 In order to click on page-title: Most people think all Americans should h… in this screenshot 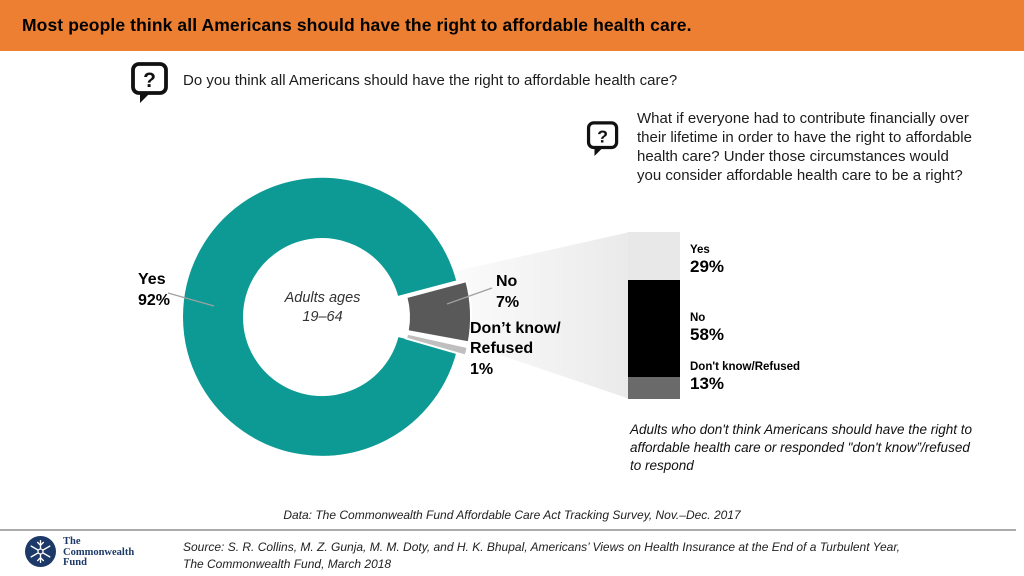, I will do `click(357, 25)`.